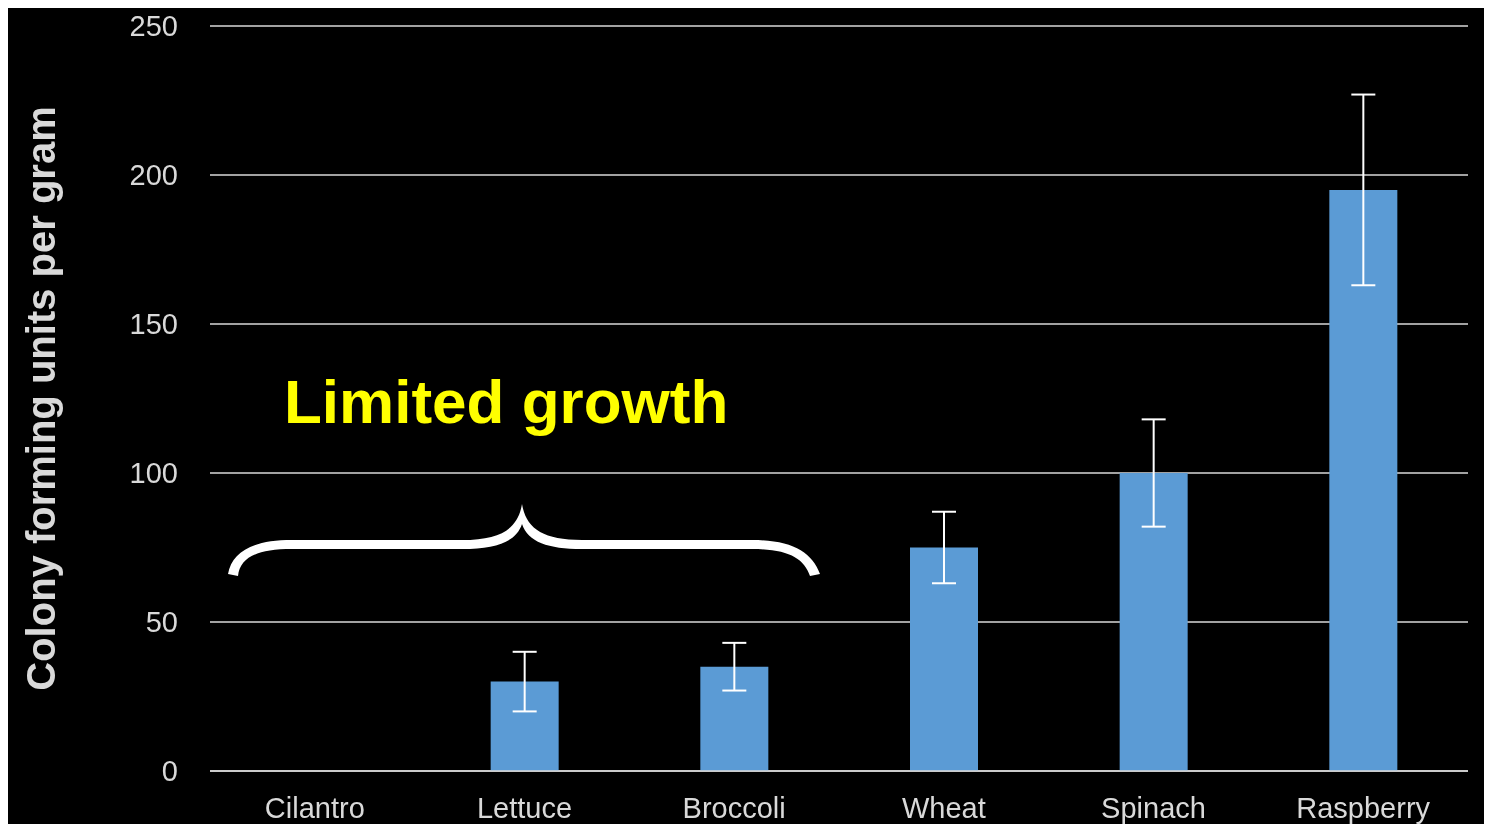  What do you see at coordinates (161, 622) in the screenshot?
I see `y-tick-label: 50` at bounding box center [161, 622].